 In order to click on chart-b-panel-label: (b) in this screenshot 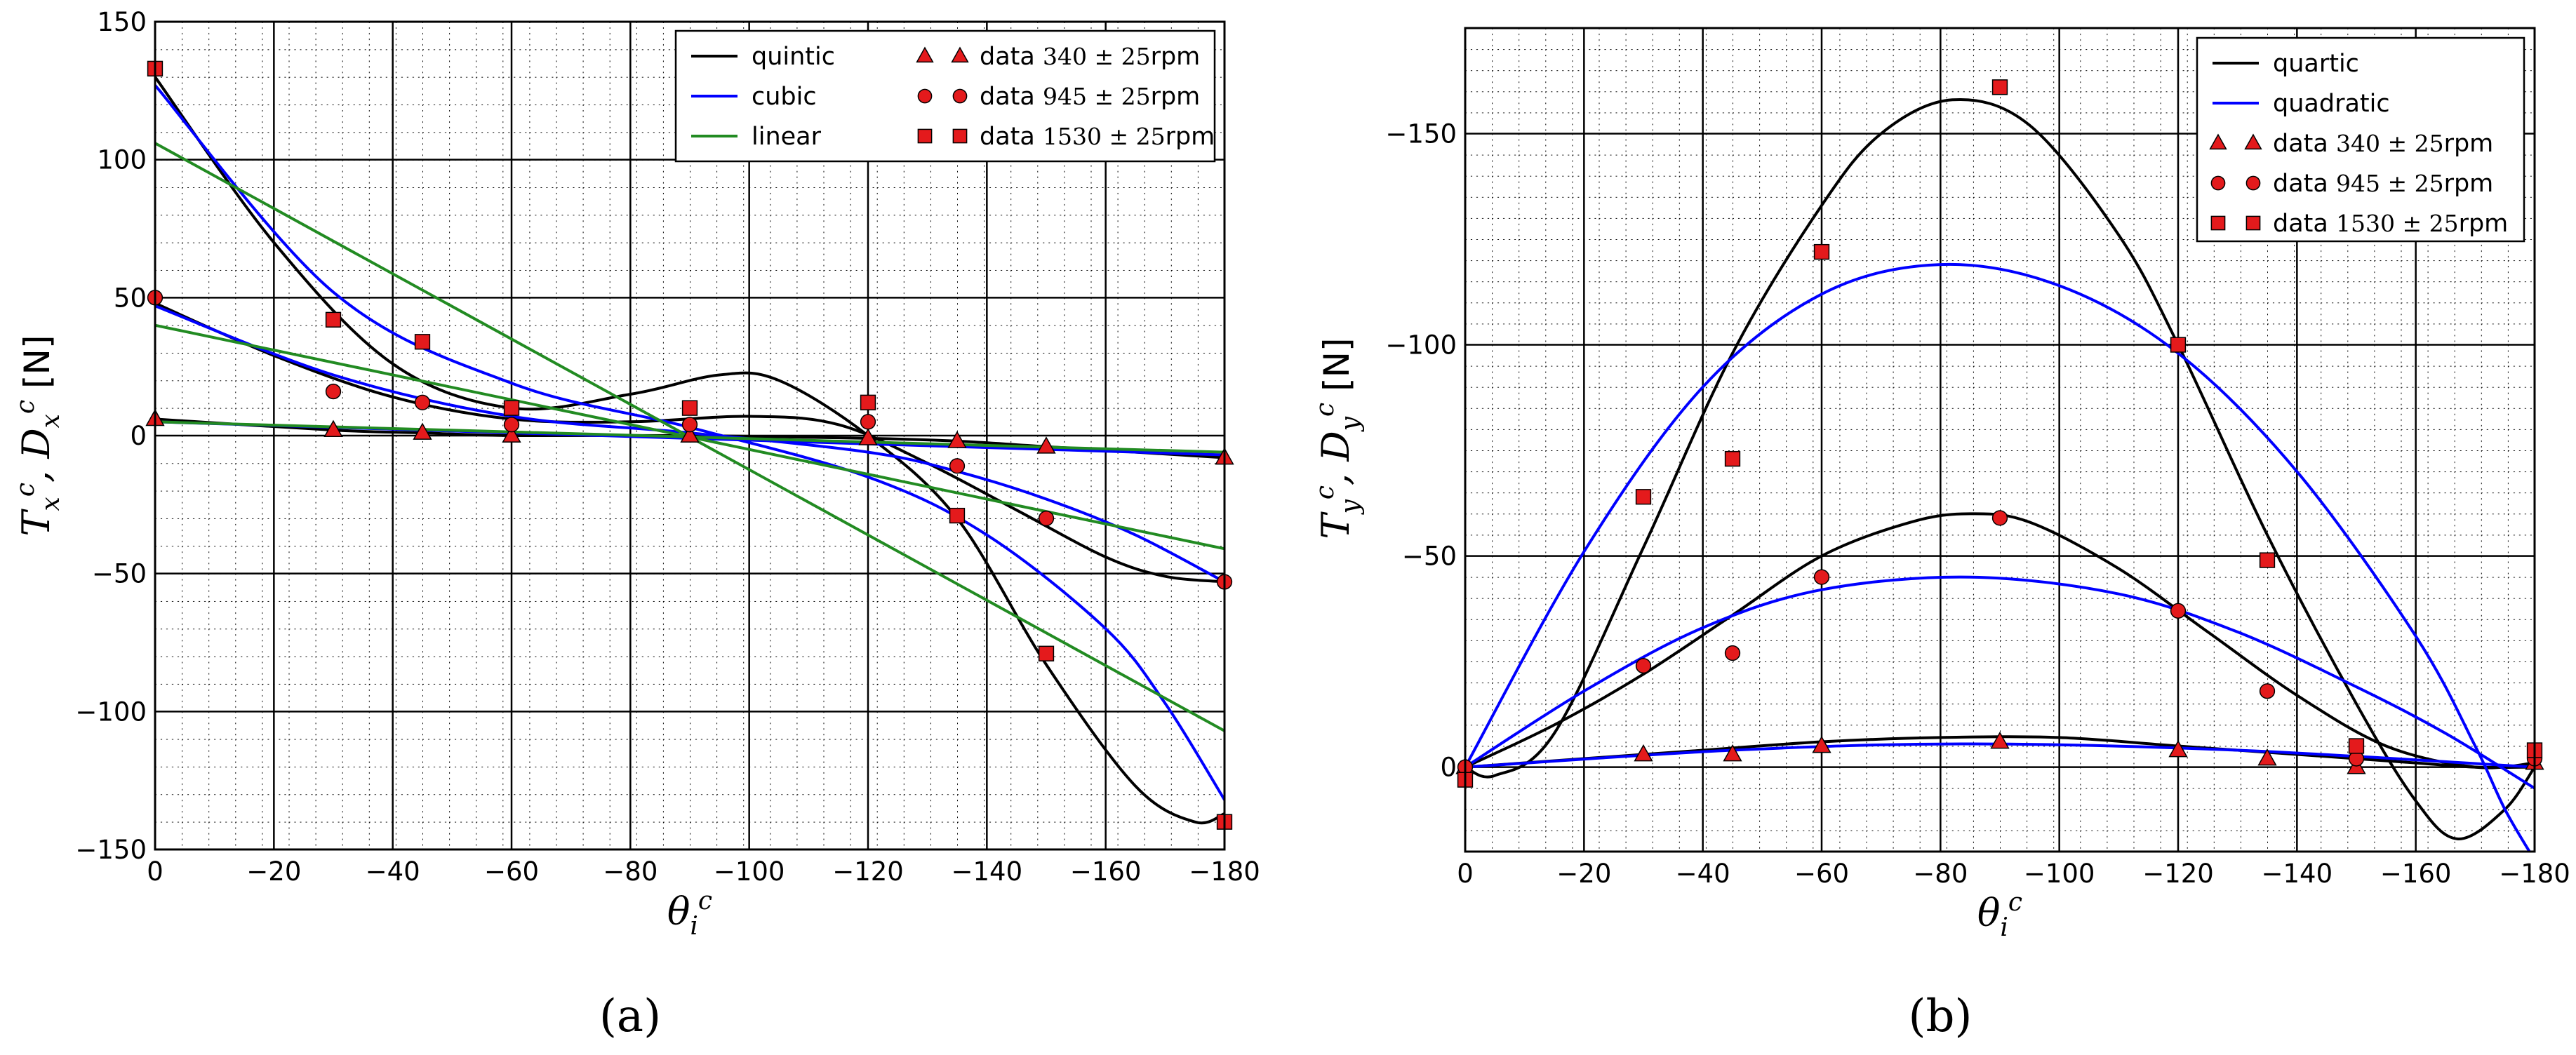, I will do `click(1941, 1016)`.